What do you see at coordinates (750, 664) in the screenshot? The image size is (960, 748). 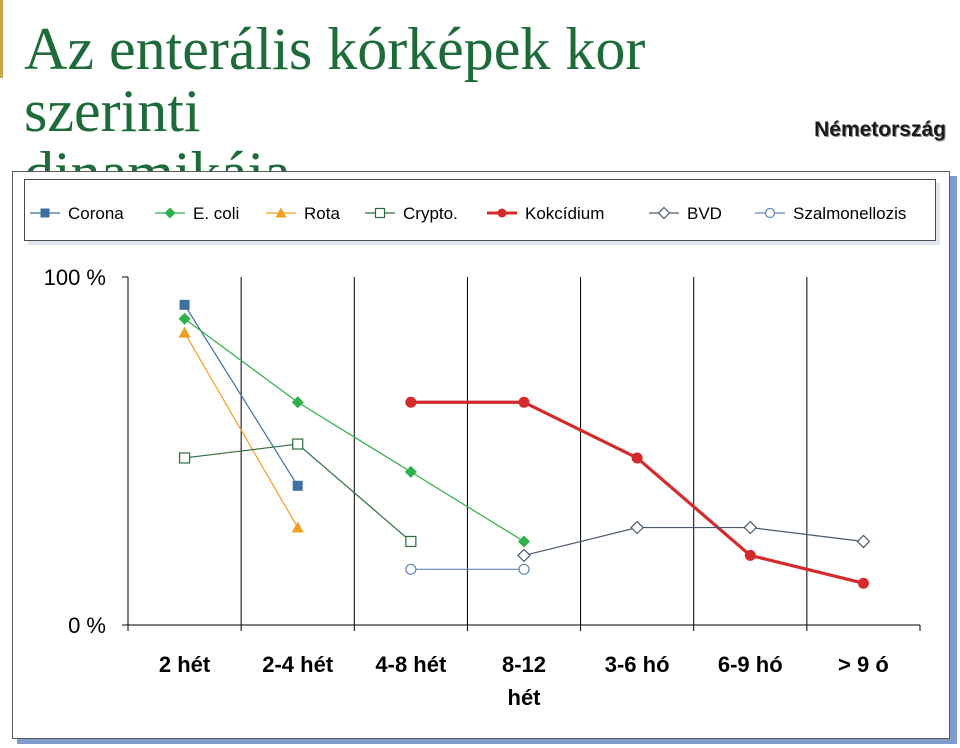 I see `x-tick-label: 6-9 hó` at bounding box center [750, 664].